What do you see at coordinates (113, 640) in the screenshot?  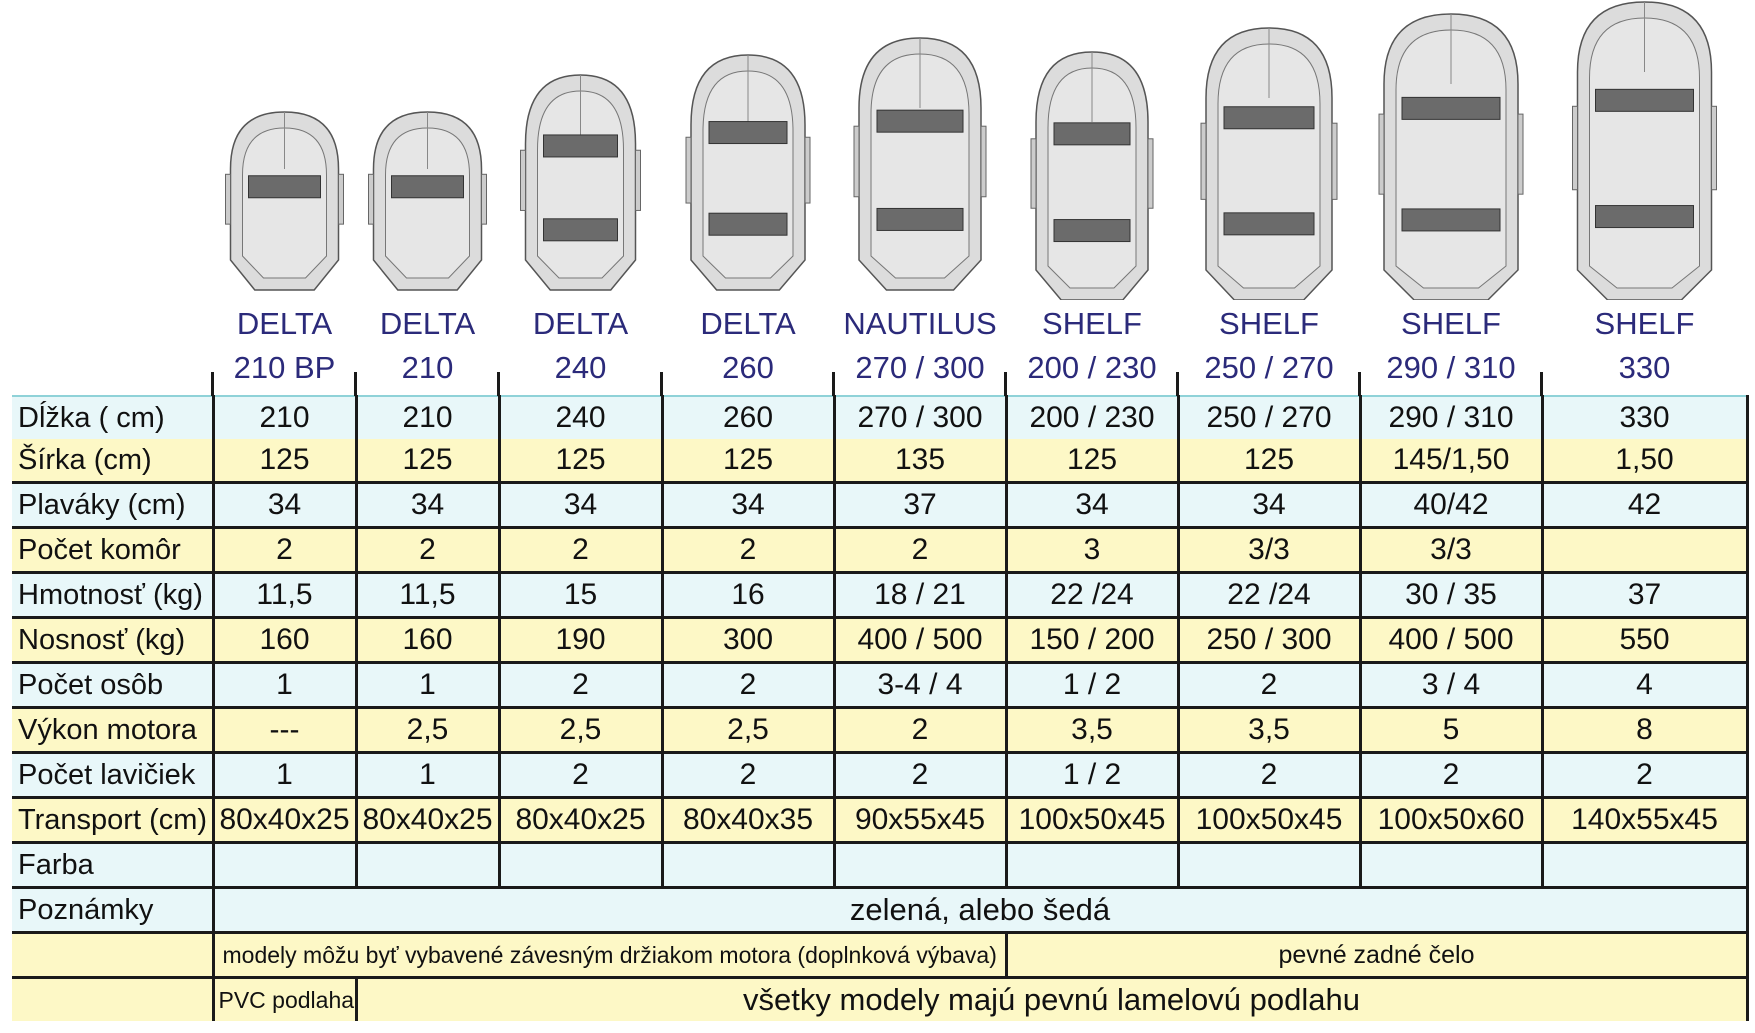 I see `row-label: Nosnosť (kg)` at bounding box center [113, 640].